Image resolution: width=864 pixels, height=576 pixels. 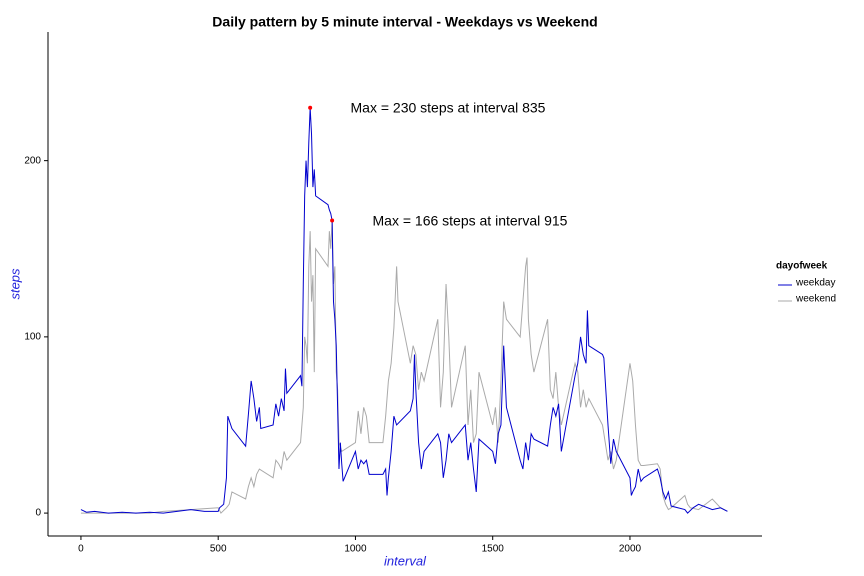 What do you see at coordinates (493, 549) in the screenshot?
I see `x-tick-label: 1500` at bounding box center [493, 549].